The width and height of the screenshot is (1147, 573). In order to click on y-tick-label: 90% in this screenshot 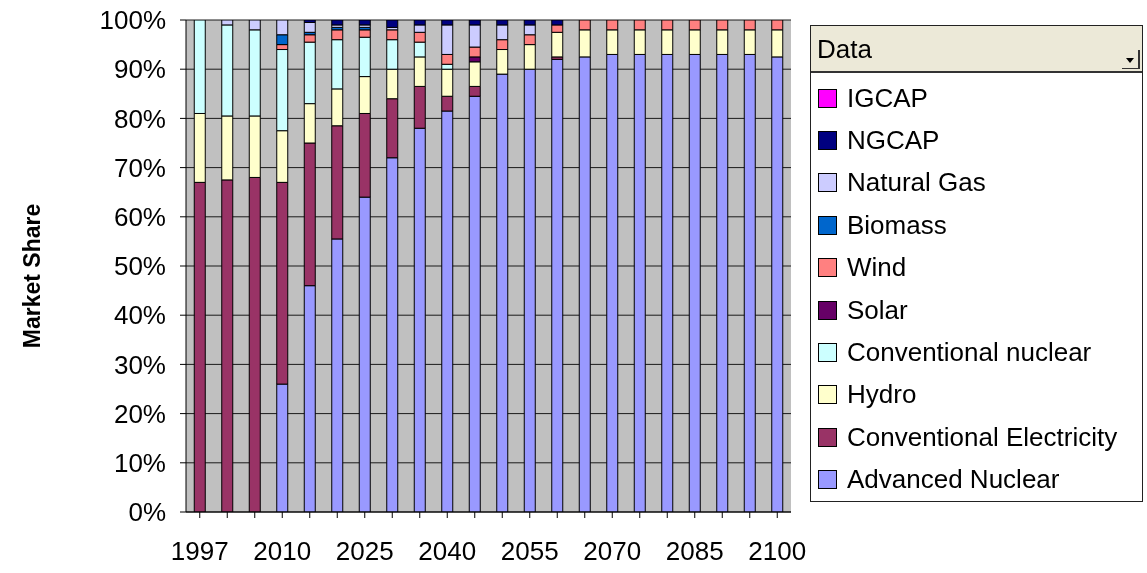, I will do `click(139, 69)`.